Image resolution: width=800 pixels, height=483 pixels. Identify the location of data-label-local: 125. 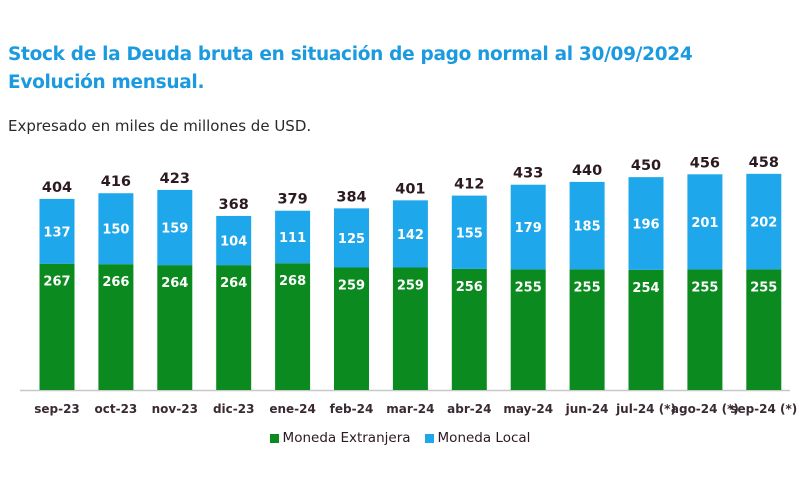
(351, 239).